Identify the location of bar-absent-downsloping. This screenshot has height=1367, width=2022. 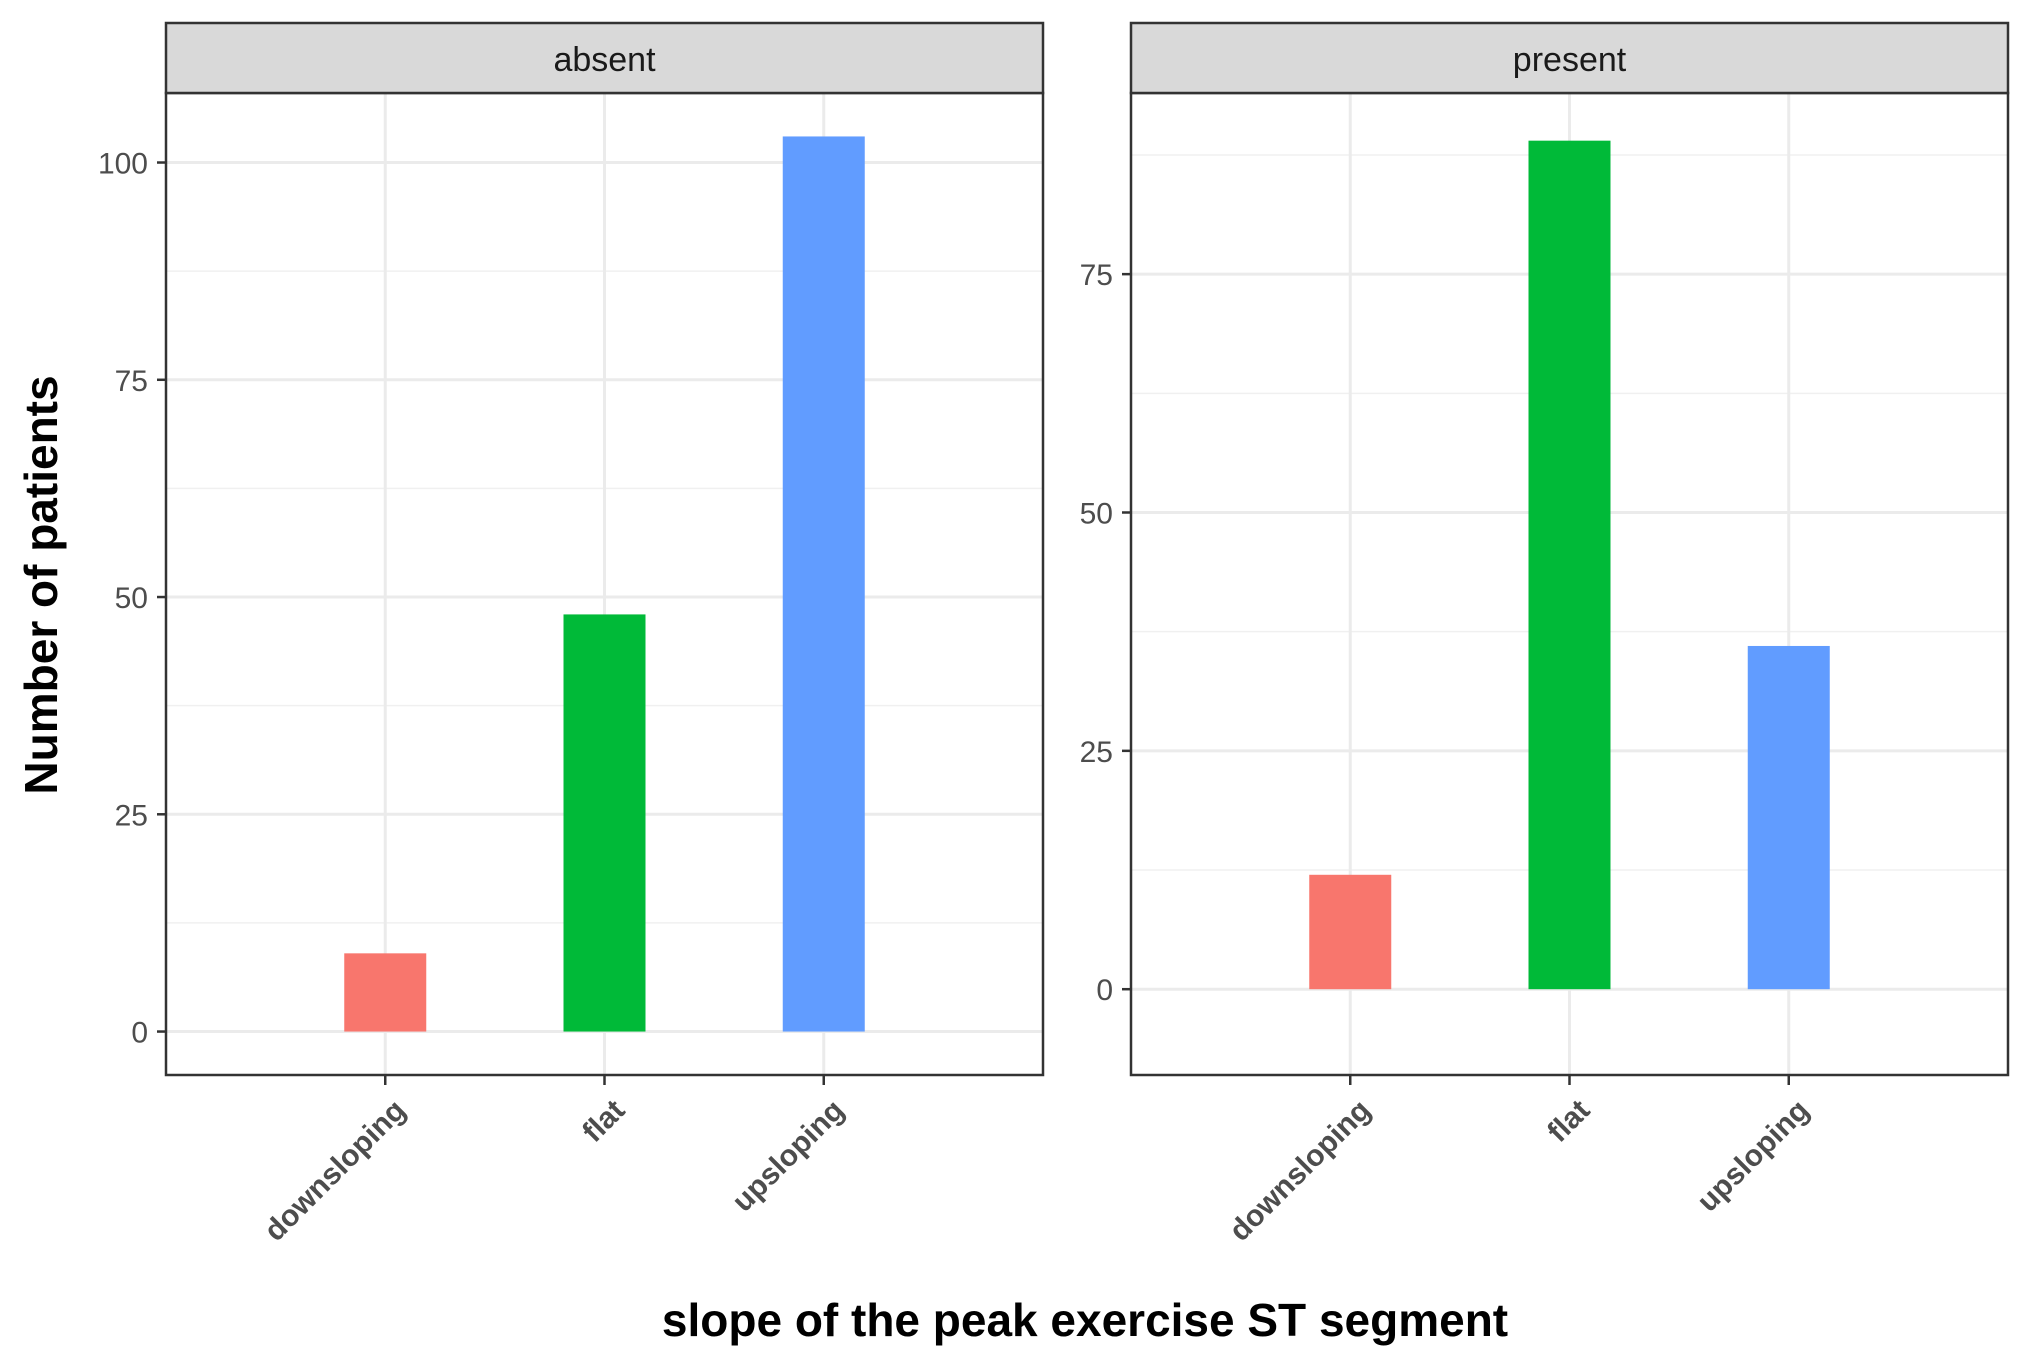
(385, 992).